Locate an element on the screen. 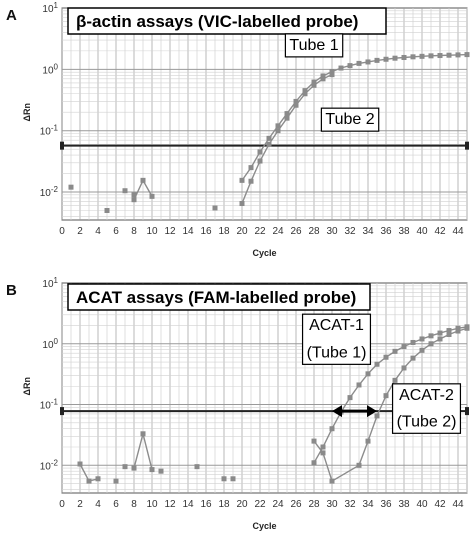 The height and width of the screenshot is (540, 474). x-tick-label: 6 is located at coordinates (116, 231).